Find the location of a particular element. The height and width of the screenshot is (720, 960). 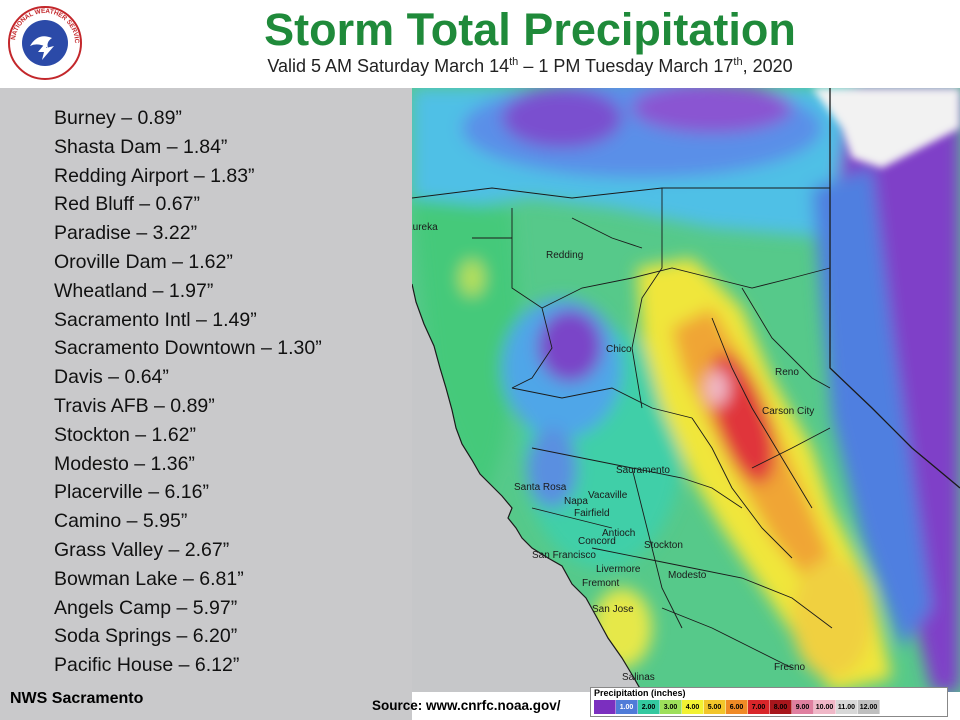

map-label-modesto: Modesto is located at coordinates (687, 575).